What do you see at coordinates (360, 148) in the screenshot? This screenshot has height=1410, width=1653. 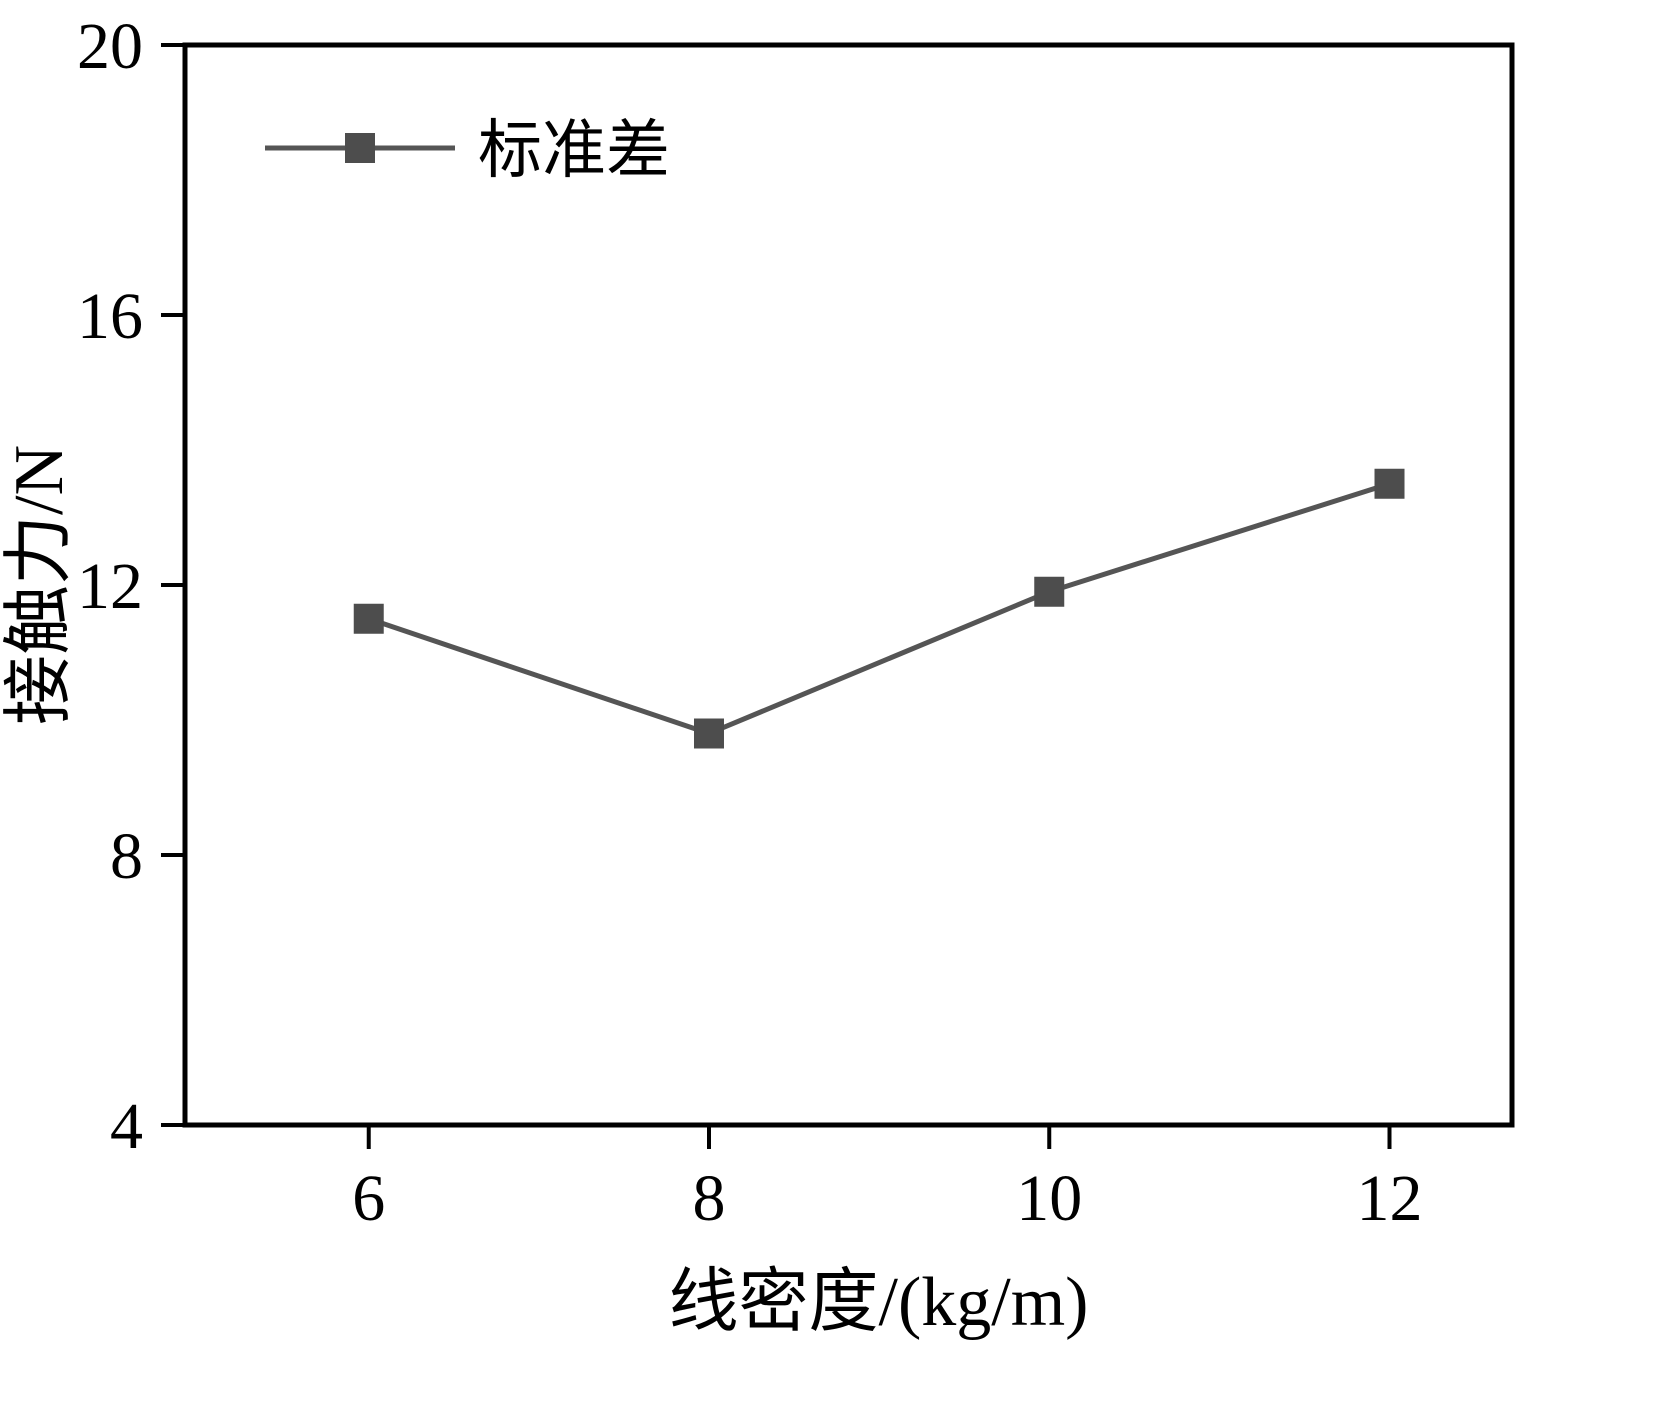 I see `legend-marker` at bounding box center [360, 148].